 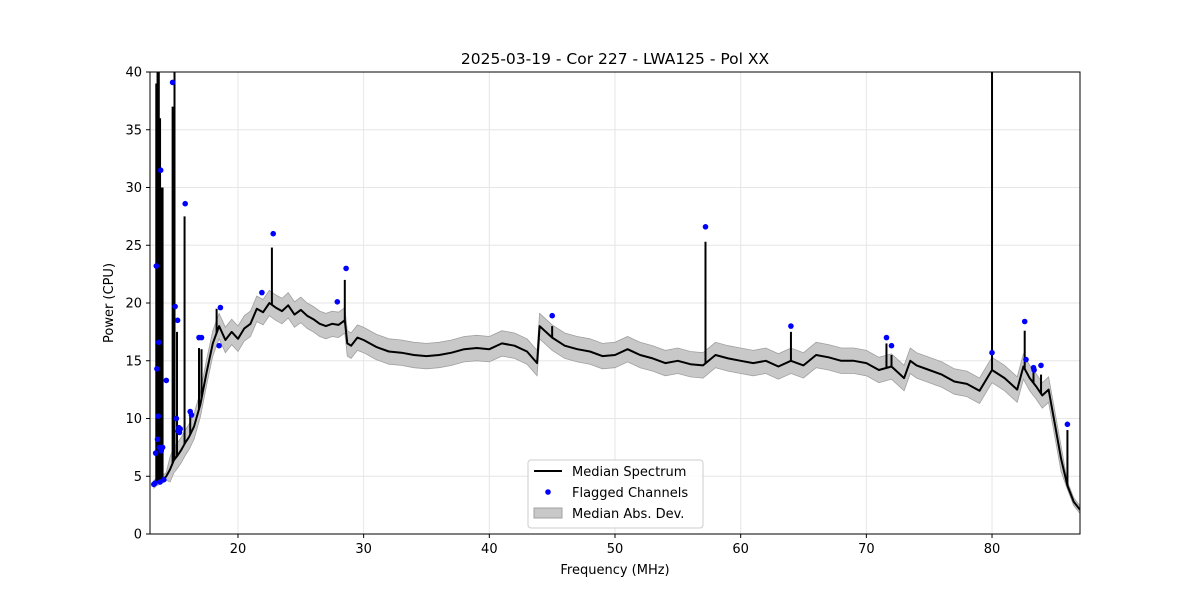 I want to click on y-tick-label: 40, so click(x=133, y=73).